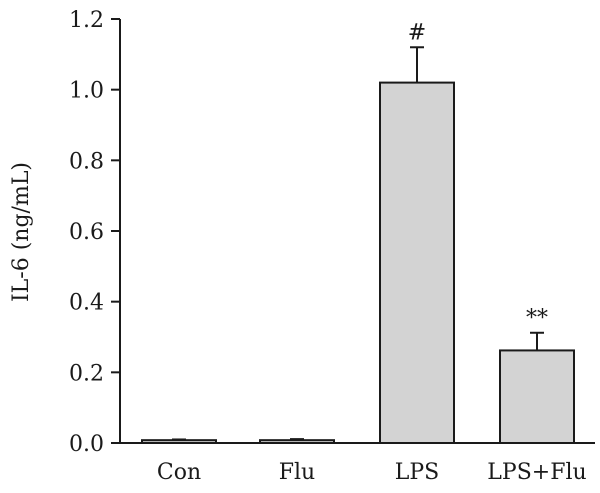 This screenshot has height=493, width=600. Describe the element at coordinates (86, 303) in the screenshot. I see `y-tick-label: 0.4` at that location.